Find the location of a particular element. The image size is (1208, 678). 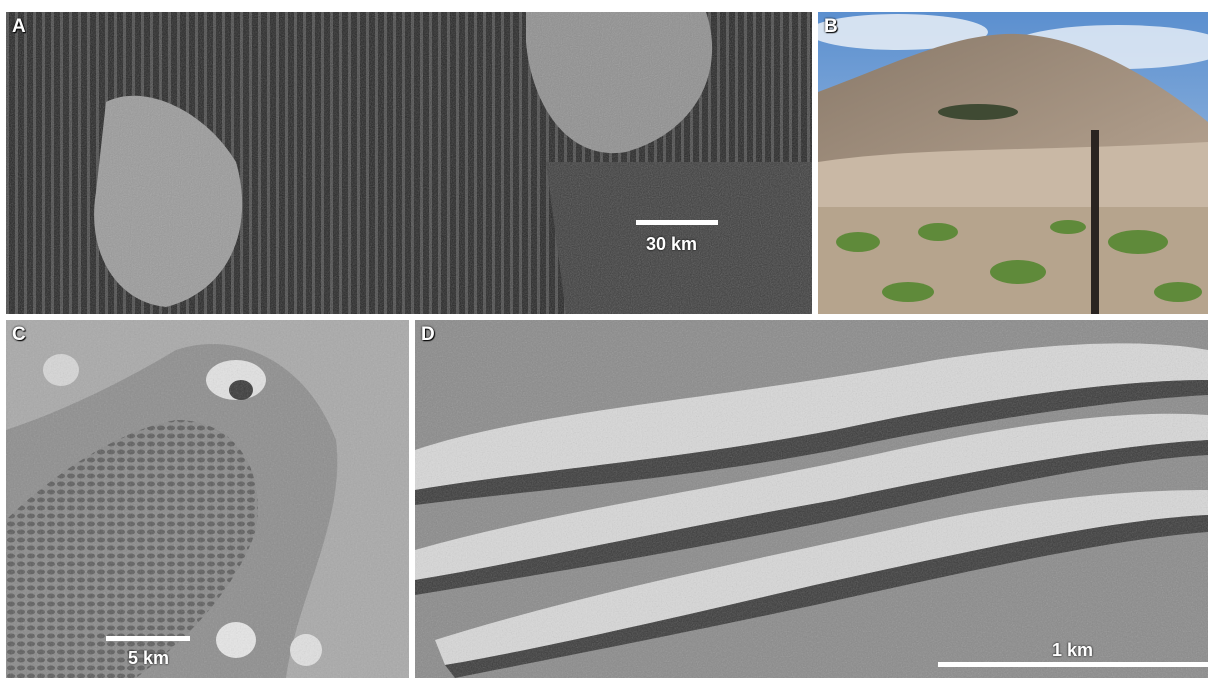

panel-a-label: A is located at coordinates (19, 26).